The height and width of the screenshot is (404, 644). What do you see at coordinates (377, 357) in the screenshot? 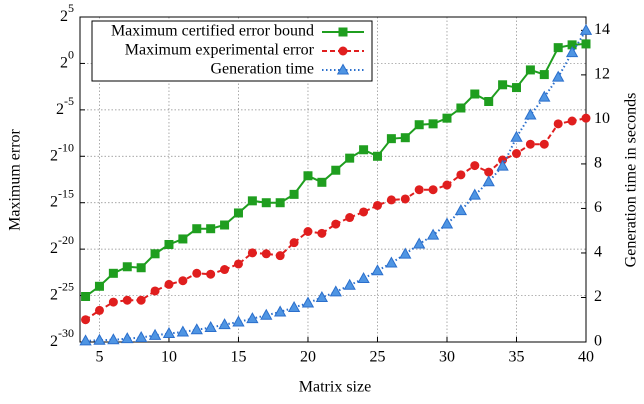
I see `x-tick-label: 25` at bounding box center [377, 357].